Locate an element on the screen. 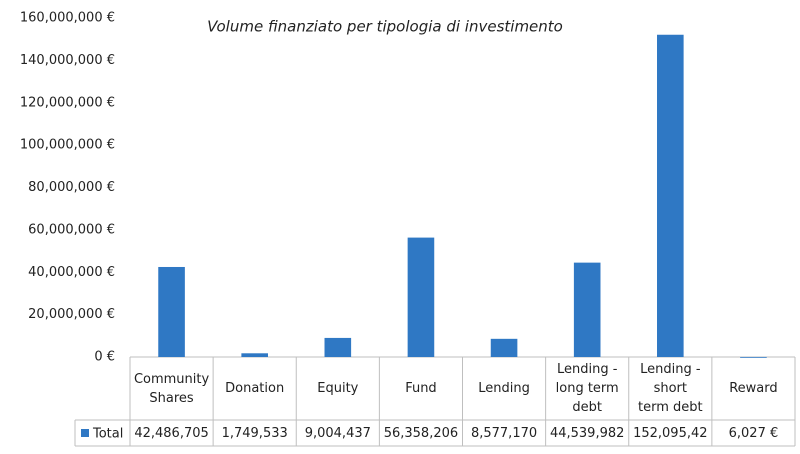 The width and height of the screenshot is (800, 454). x-tick-label: Donation is located at coordinates (255, 388).